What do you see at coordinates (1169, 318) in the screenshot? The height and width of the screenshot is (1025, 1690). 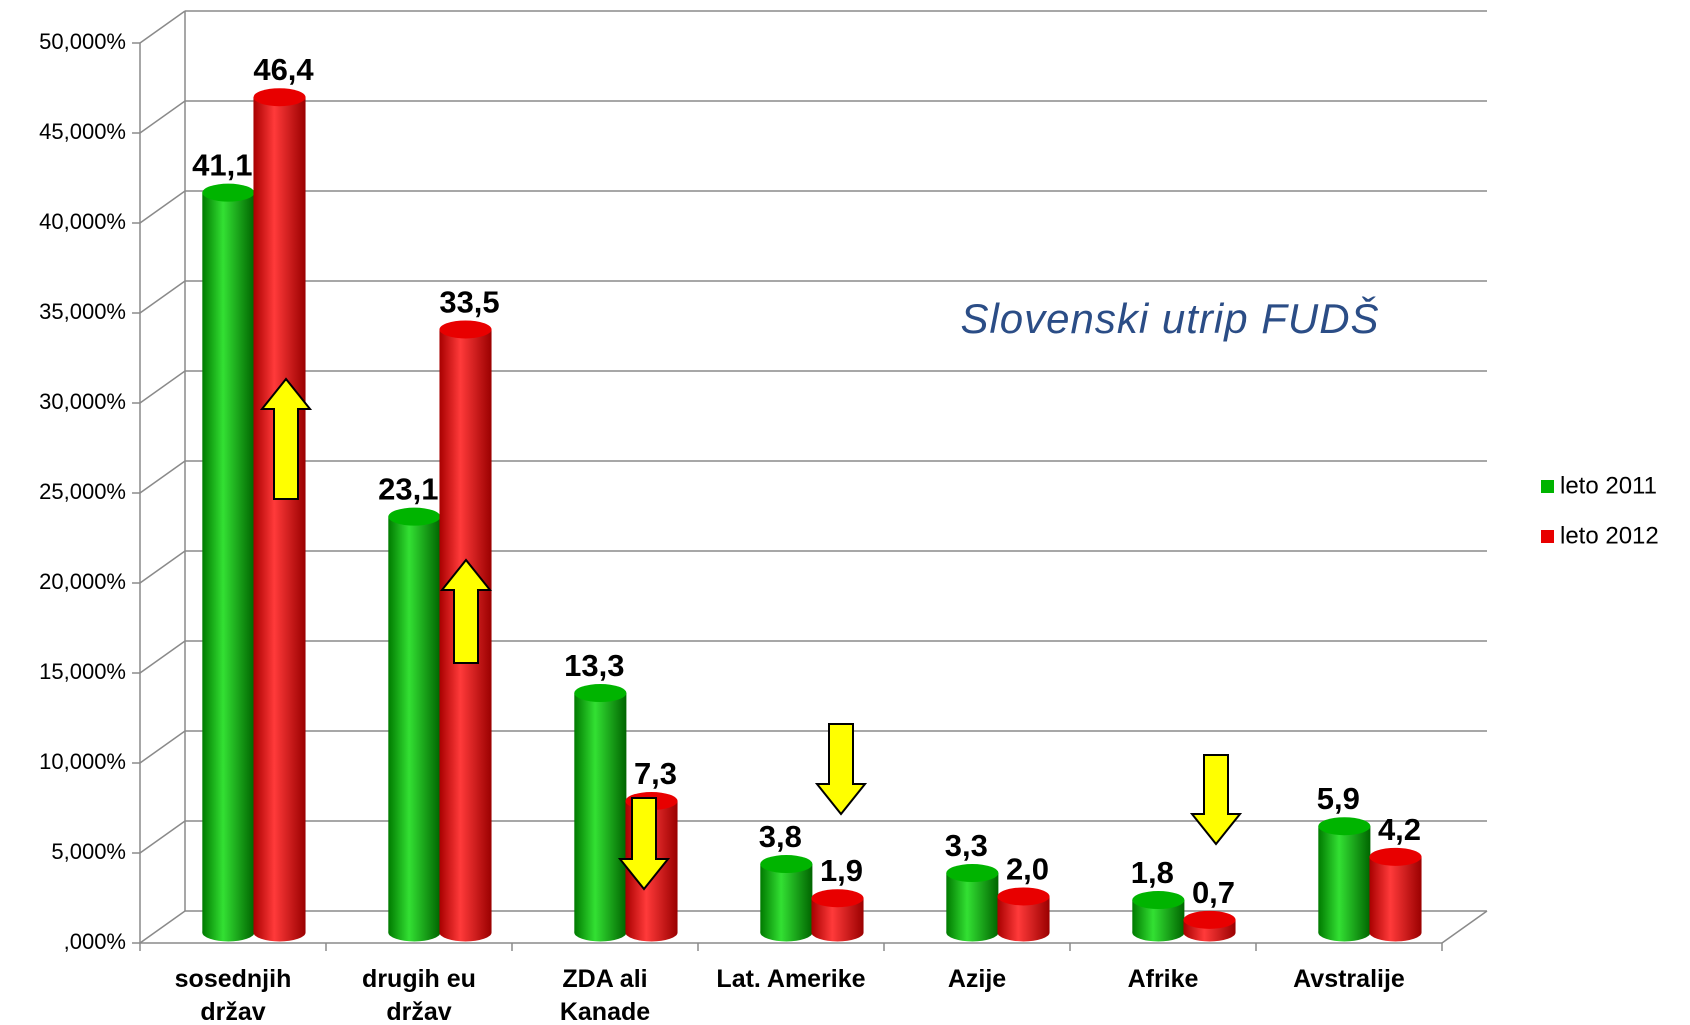 I see `annotation: Slovenski utrip FUDŠ` at bounding box center [1169, 318].